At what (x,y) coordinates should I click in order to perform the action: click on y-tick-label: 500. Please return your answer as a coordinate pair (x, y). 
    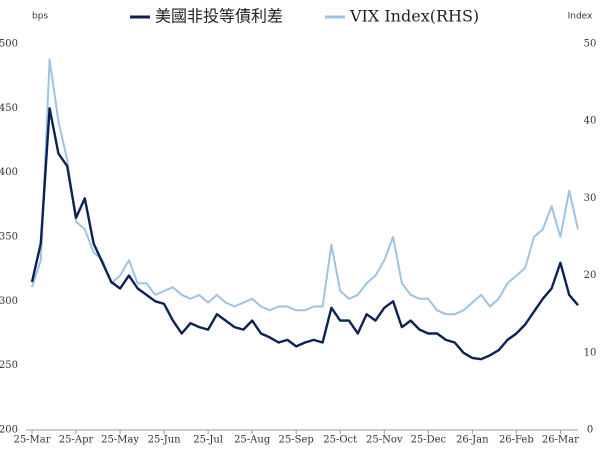
    Looking at the image, I should click on (9, 44).